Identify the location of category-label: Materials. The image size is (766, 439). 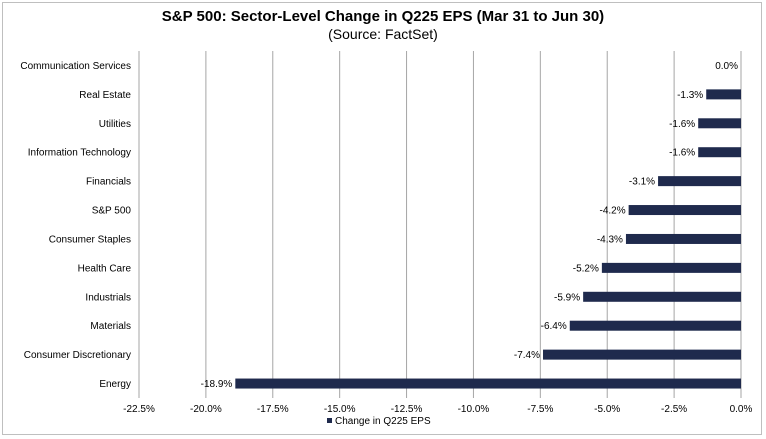
(110, 326).